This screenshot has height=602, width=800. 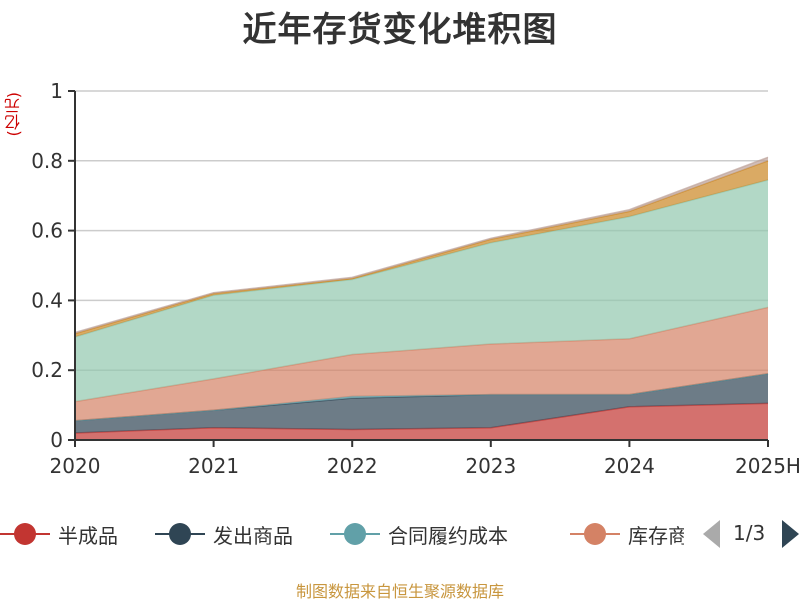 What do you see at coordinates (47, 300) in the screenshot?
I see `y-tick-label: 0.4` at bounding box center [47, 300].